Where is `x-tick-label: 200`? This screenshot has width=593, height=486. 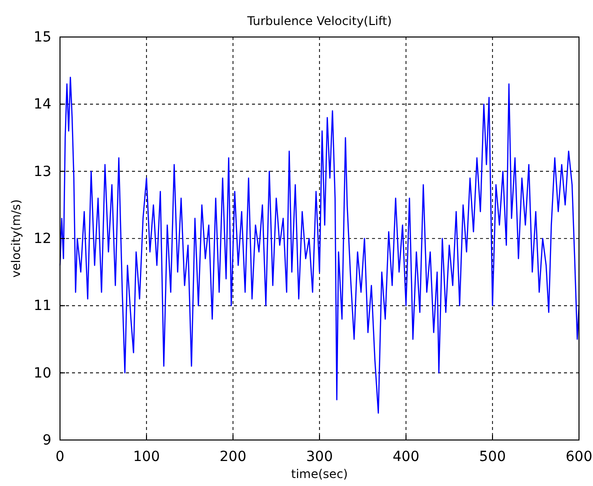 x-tick-label: 200 is located at coordinates (233, 457).